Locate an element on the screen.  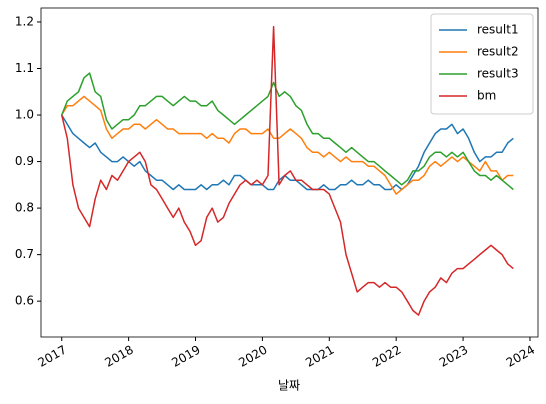
legend-box is located at coordinates (482, 64).